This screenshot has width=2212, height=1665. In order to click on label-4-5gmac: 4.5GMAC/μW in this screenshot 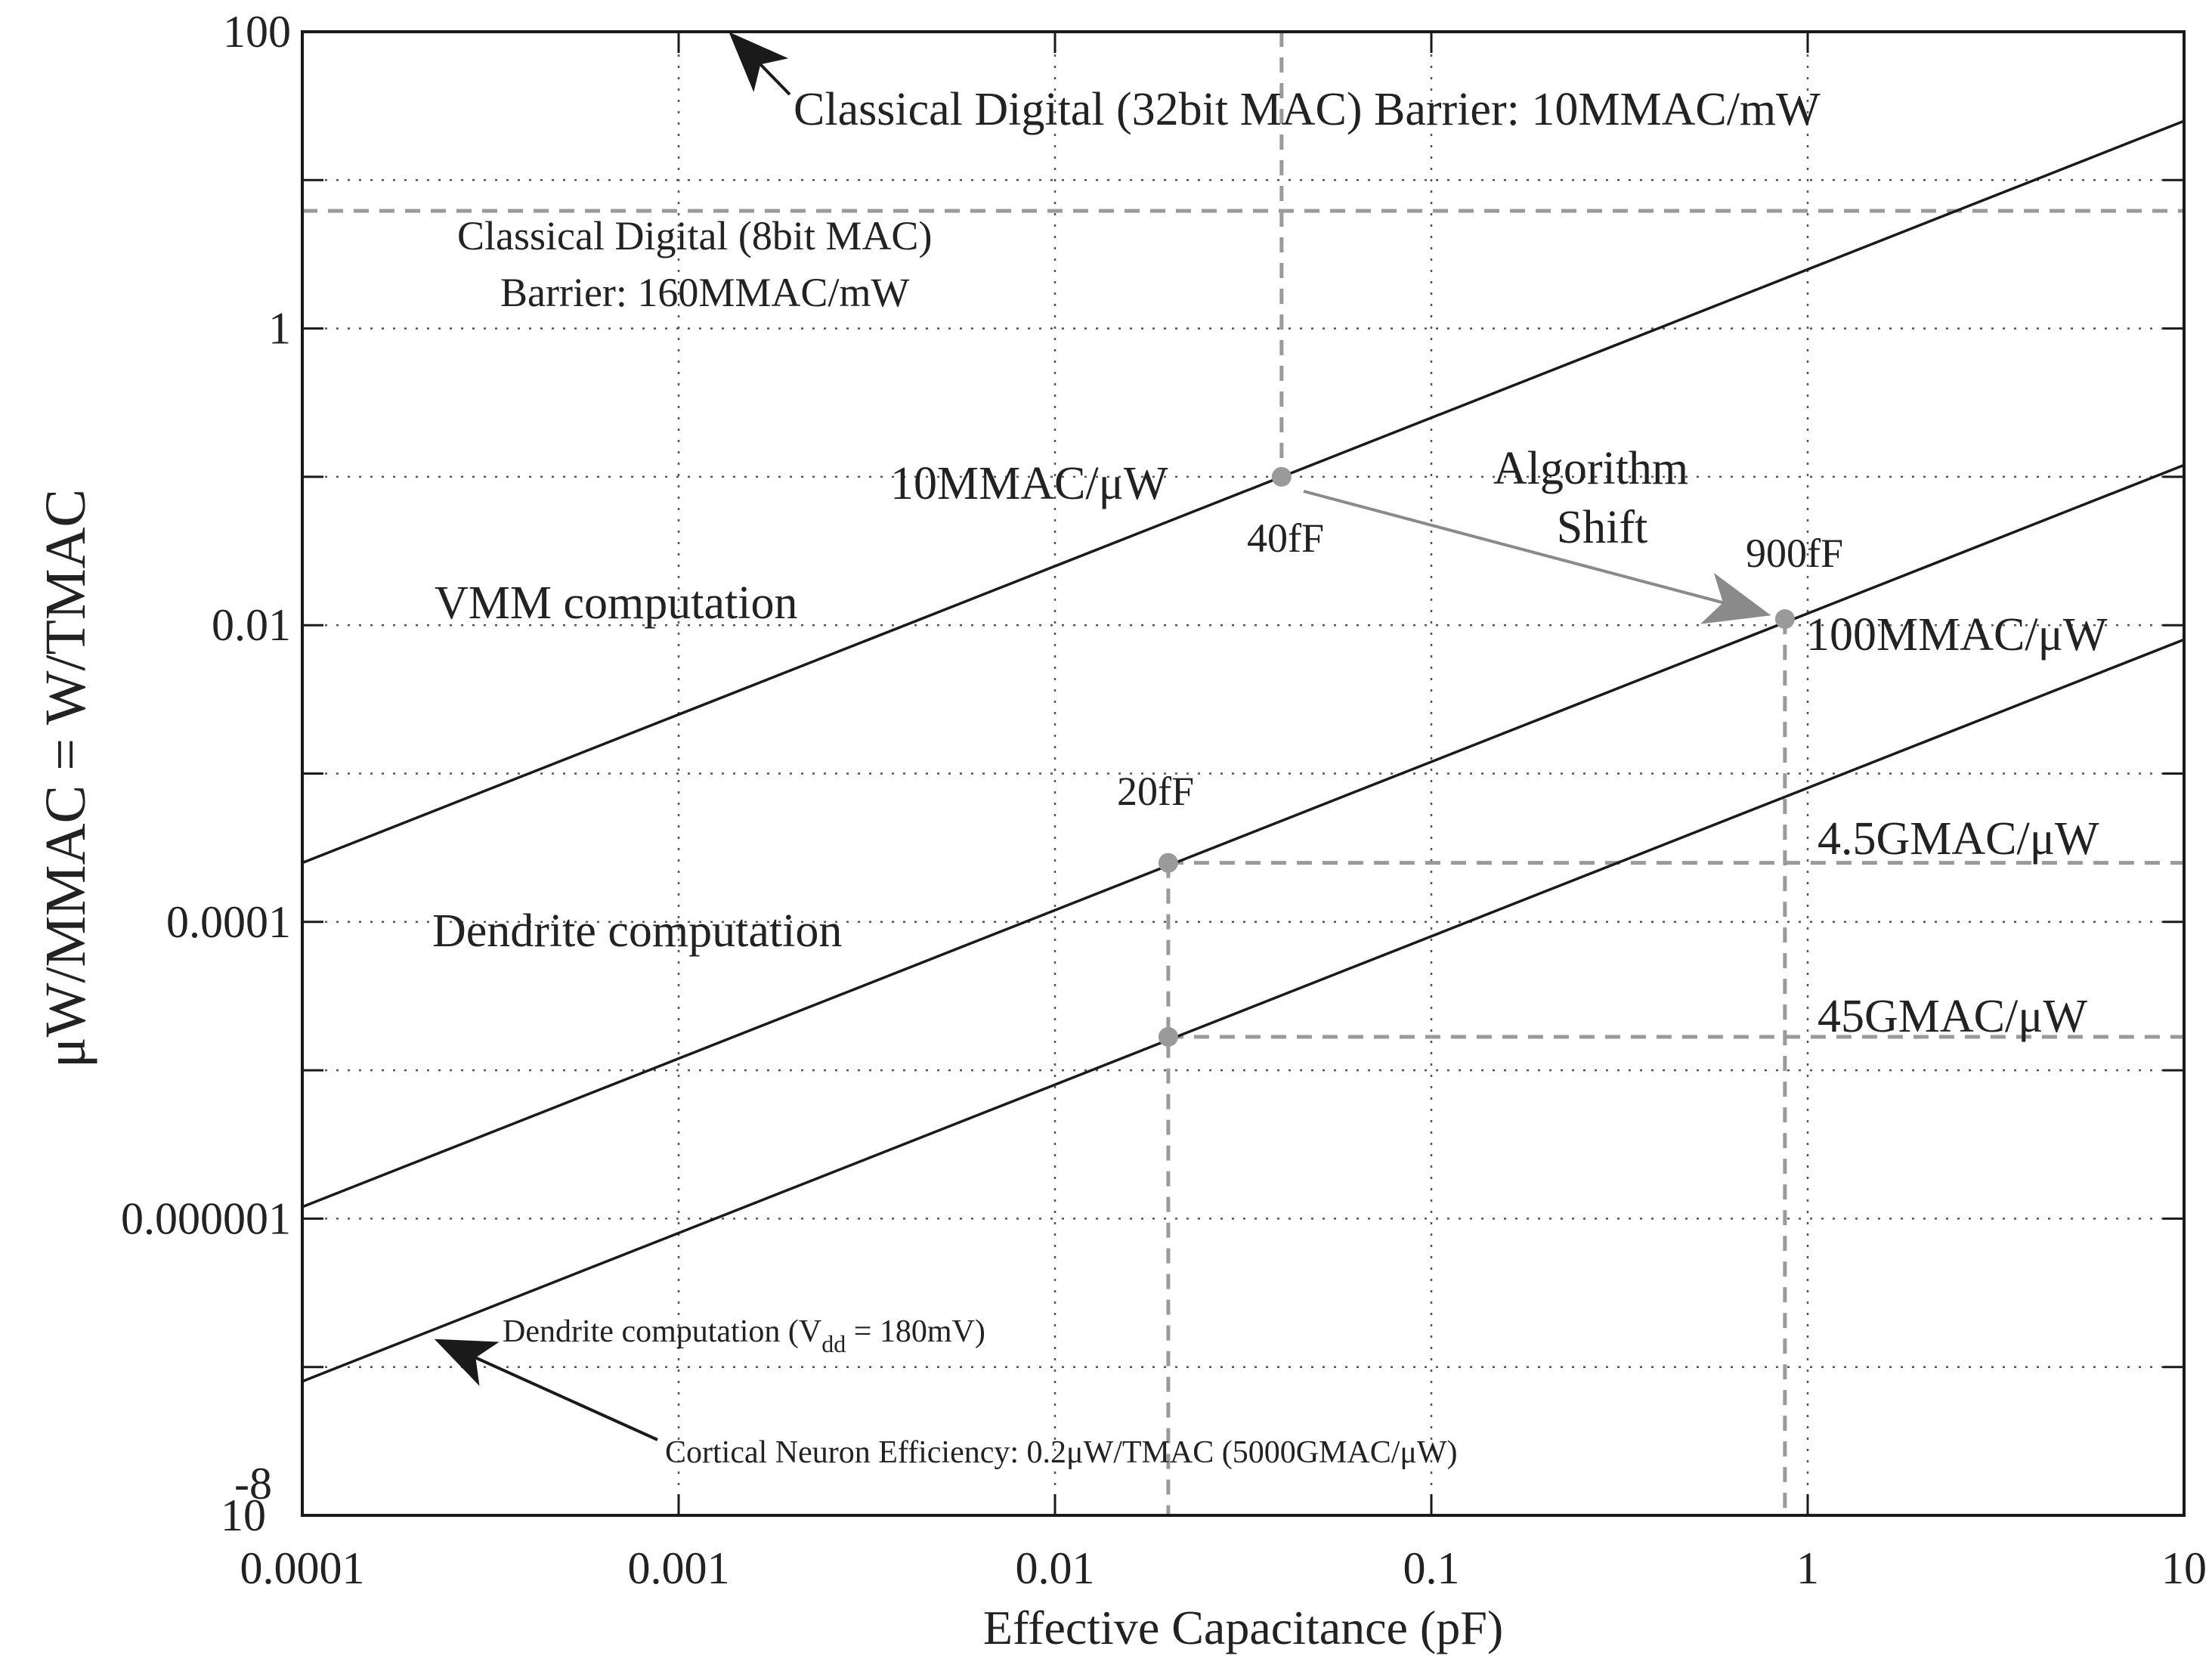, I will do `click(1959, 839)`.